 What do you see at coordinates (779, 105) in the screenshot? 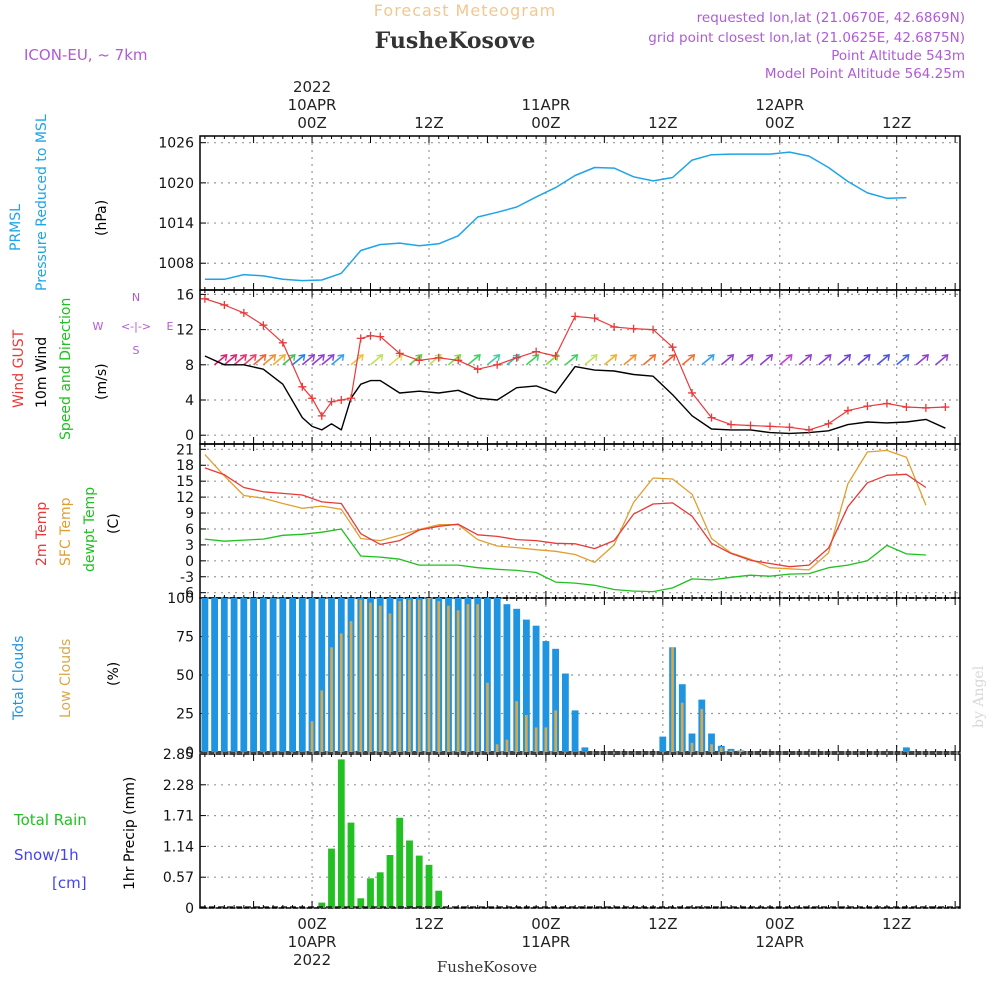
I see `top-time-label: 12APR` at bounding box center [779, 105].